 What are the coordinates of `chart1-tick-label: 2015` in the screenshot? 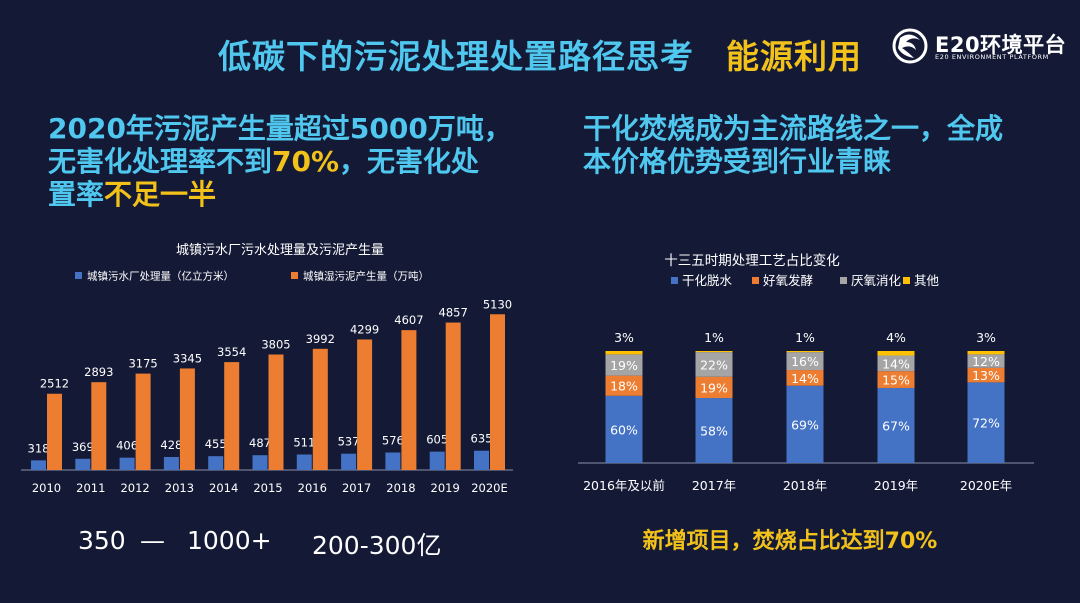 It's located at (267, 488).